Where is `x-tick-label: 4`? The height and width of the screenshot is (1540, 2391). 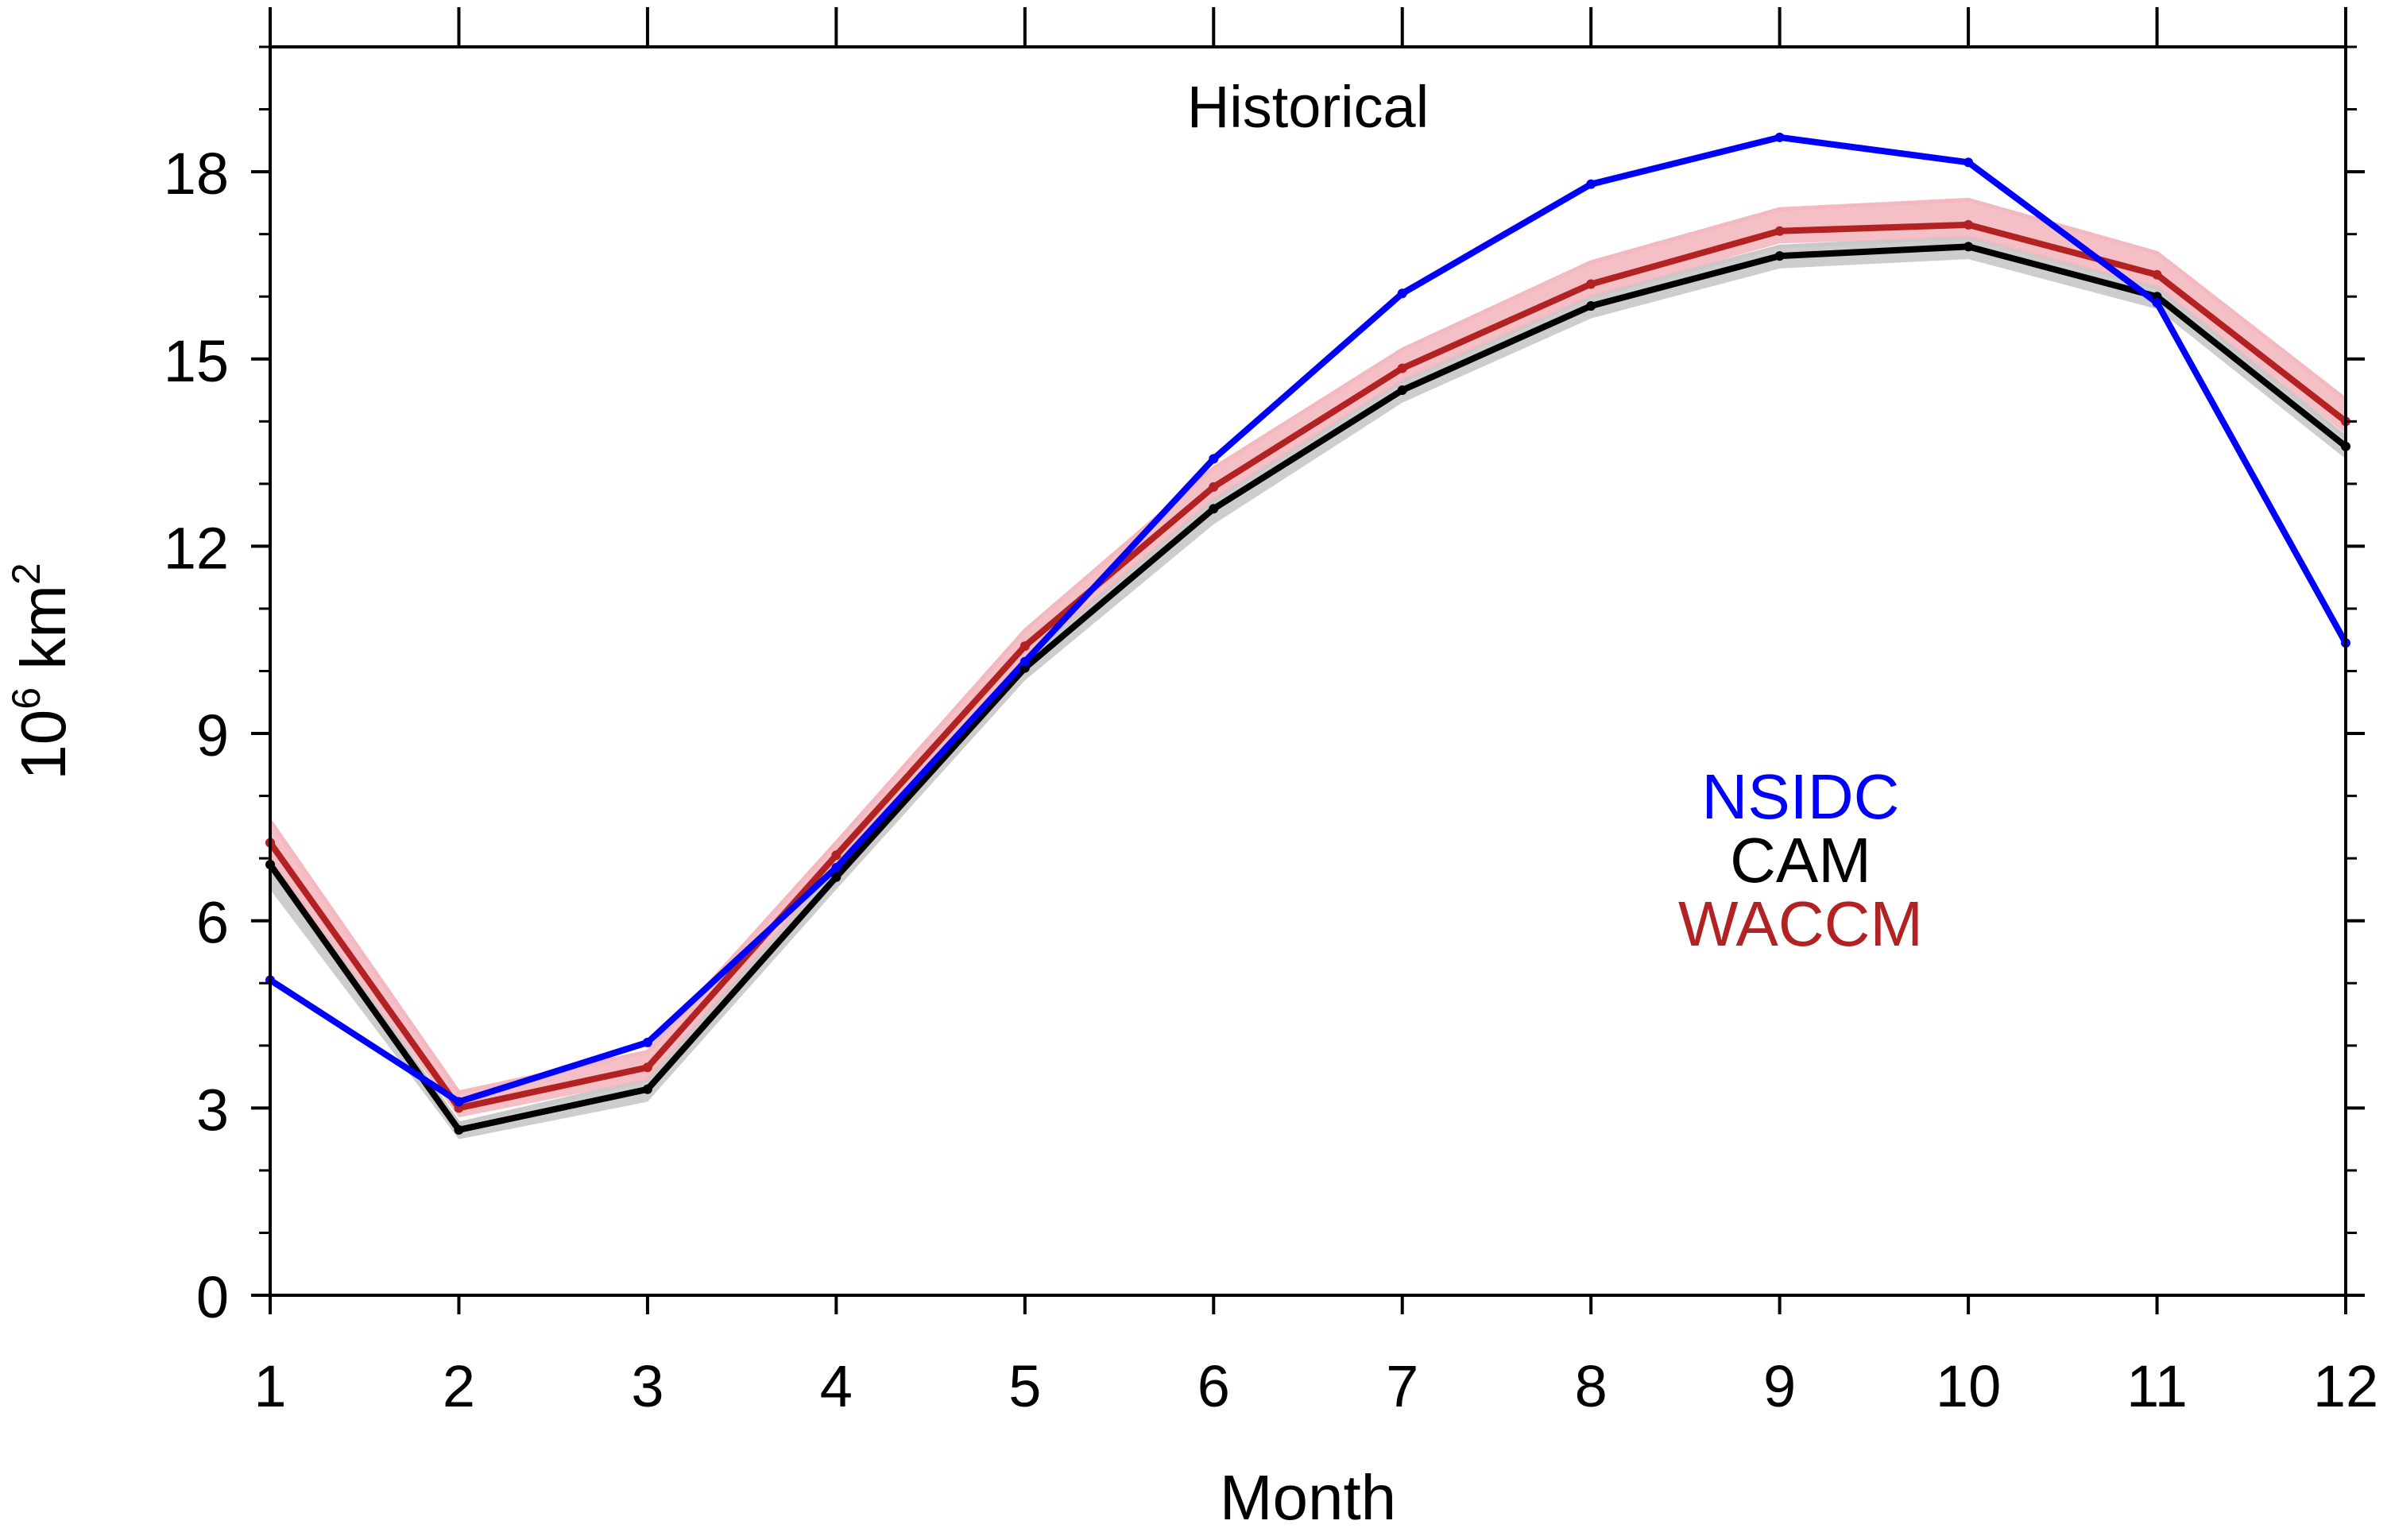
x-tick-label: 4 is located at coordinates (836, 1386).